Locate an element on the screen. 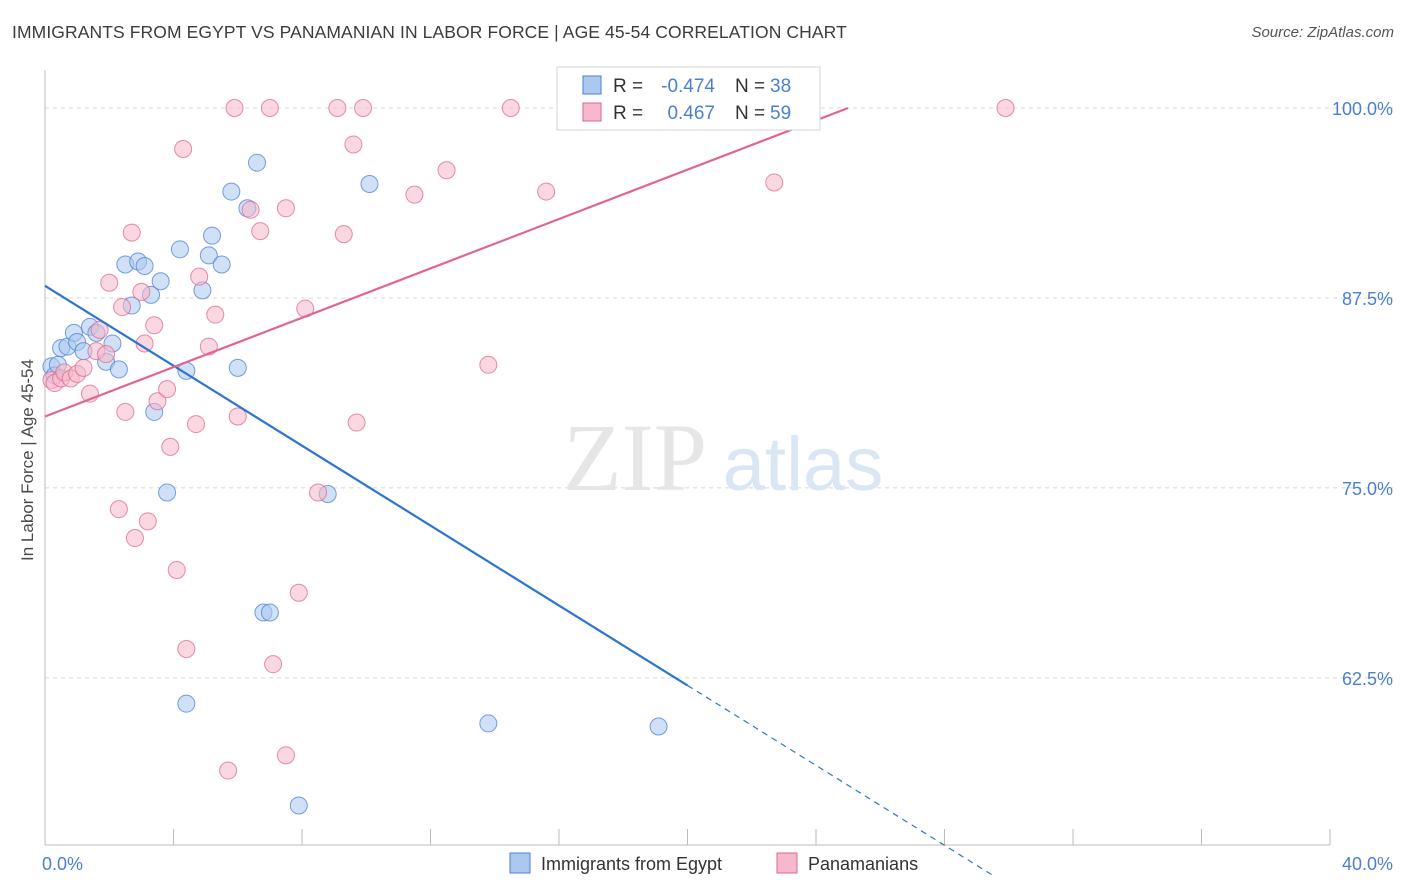 This screenshot has height=892, width=1406. stats-r-label-1: R = is located at coordinates (628, 86).